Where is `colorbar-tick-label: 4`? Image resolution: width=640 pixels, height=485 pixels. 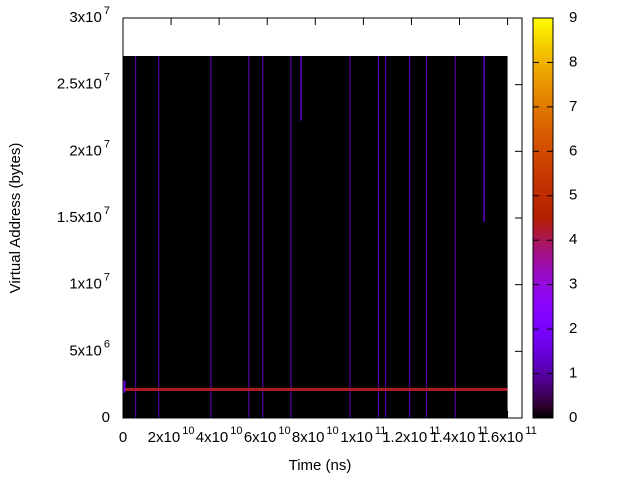 colorbar-tick-label: 4 is located at coordinates (573, 239).